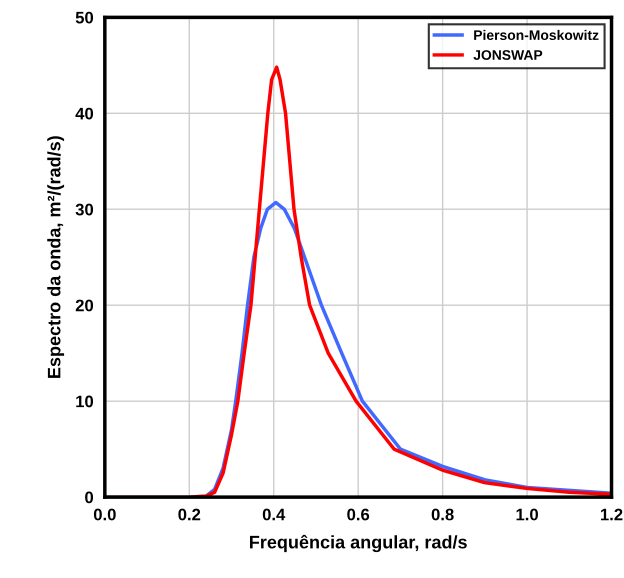 The height and width of the screenshot is (578, 624). Describe the element at coordinates (55, 257) in the screenshot. I see `y-axis-title: Espectro da onda, m²/(rad/s)` at that location.